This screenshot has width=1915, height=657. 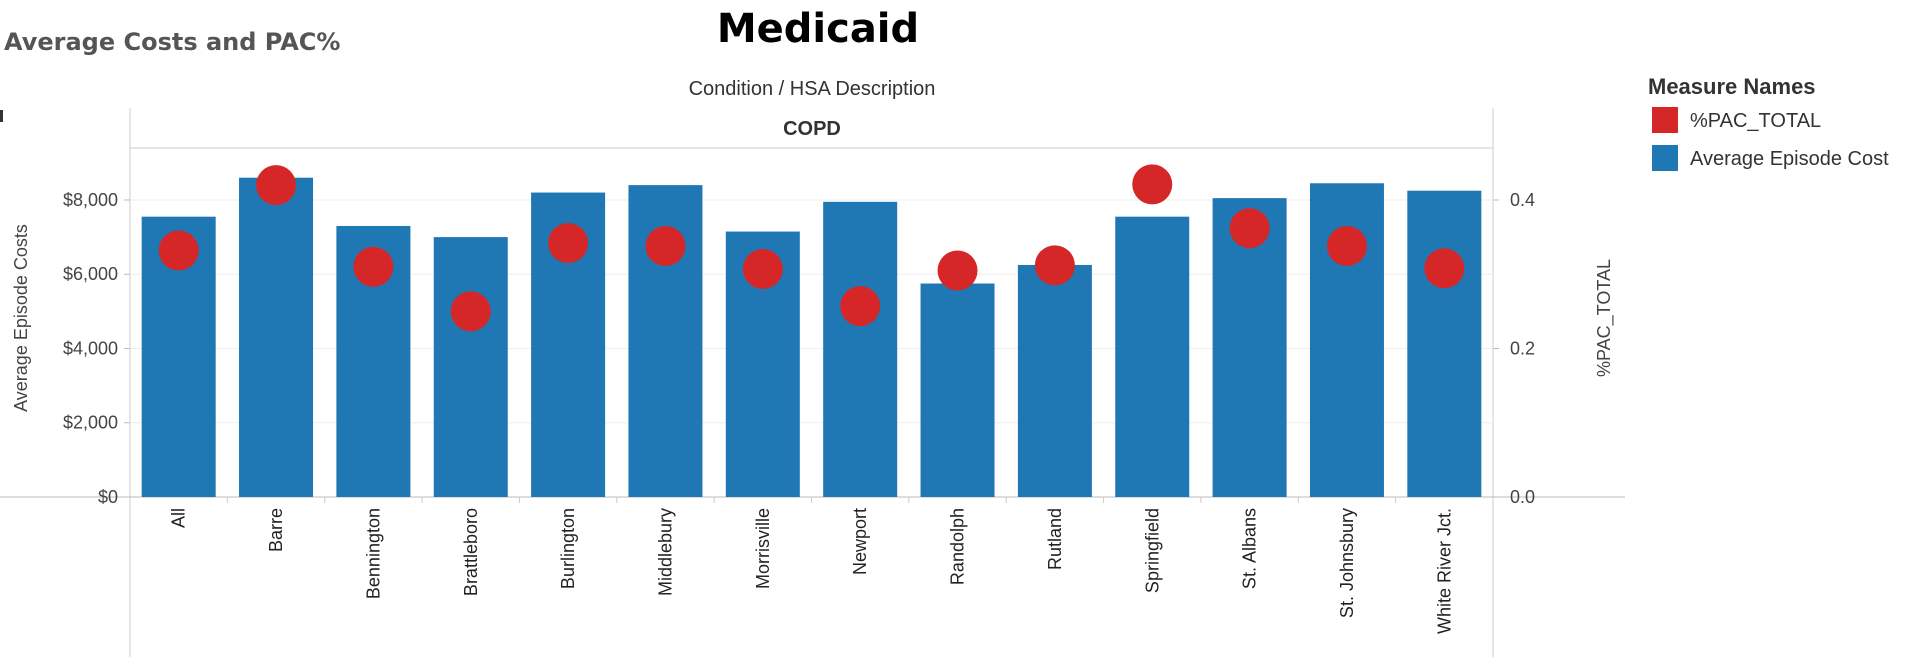 What do you see at coordinates (665, 552) in the screenshot?
I see `category-label-5: Middlebury` at bounding box center [665, 552].